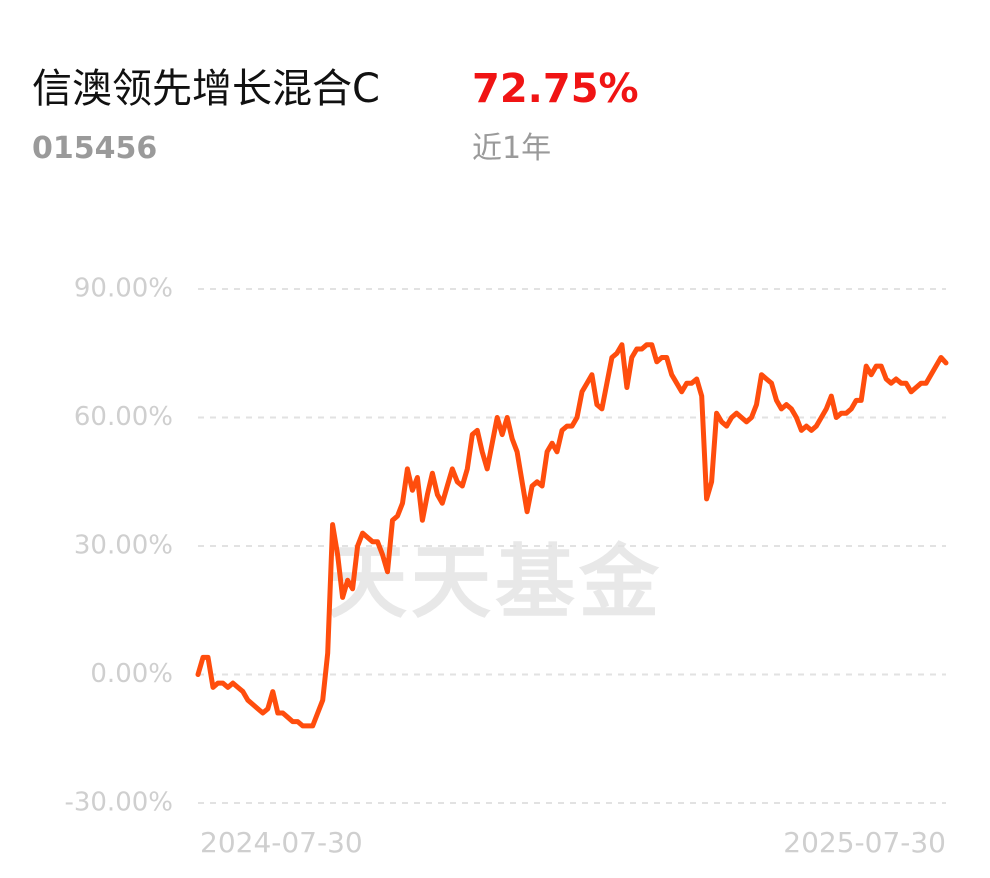 The width and height of the screenshot is (990, 878). Describe the element at coordinates (555, 89) in the screenshot. I see `return-value: 72.75%` at that location.